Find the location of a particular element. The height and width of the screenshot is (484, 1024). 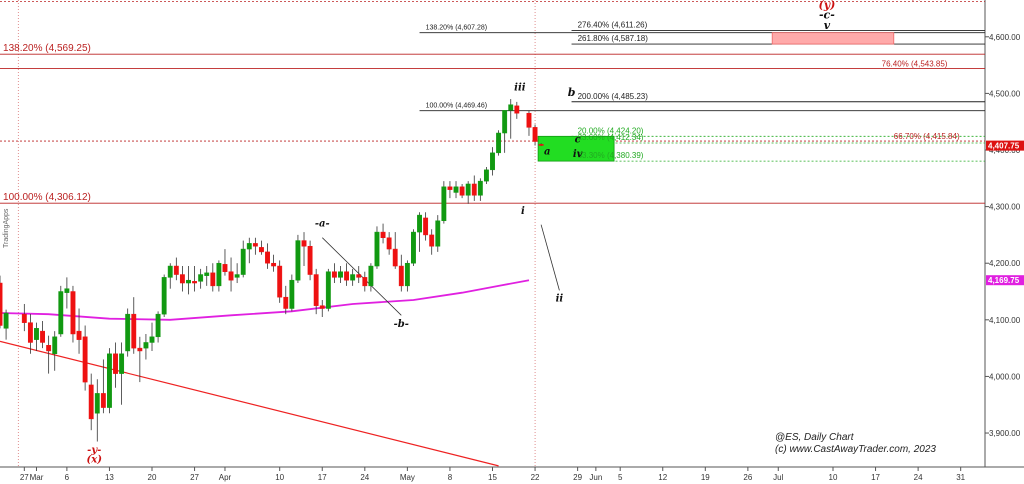

price-tick-label: 4,600.00 is located at coordinates (1005, 37).